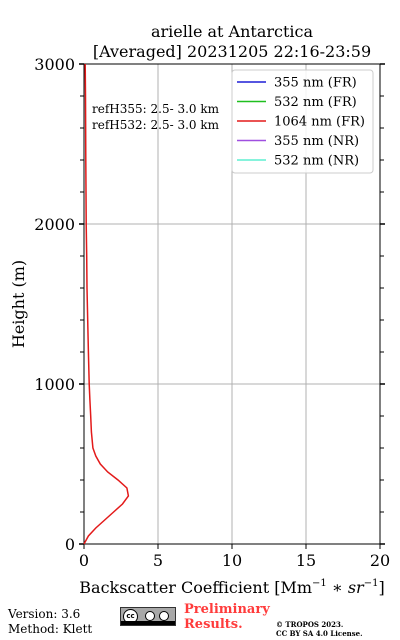 This screenshot has height=640, width=400. What do you see at coordinates (232, 560) in the screenshot?
I see `x-tick-label: 10` at bounding box center [232, 560].